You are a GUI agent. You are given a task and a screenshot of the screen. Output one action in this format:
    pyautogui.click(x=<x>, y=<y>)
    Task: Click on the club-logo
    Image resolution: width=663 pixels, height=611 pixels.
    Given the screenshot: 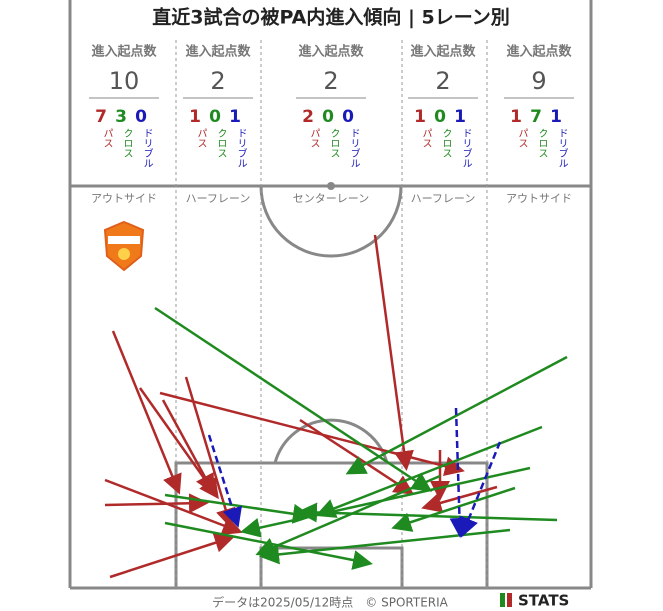 What is the action you would take?
    pyautogui.click(x=124, y=246)
    